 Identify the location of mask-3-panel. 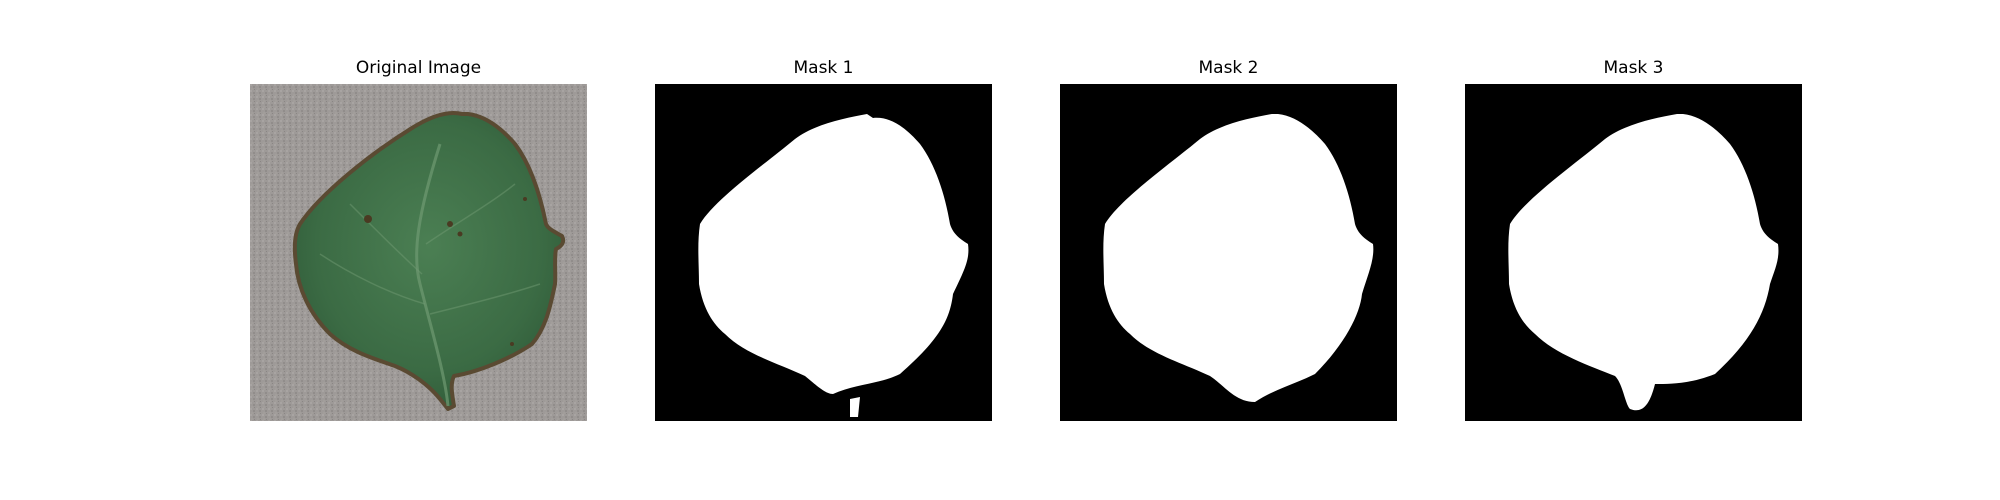
(1633, 252).